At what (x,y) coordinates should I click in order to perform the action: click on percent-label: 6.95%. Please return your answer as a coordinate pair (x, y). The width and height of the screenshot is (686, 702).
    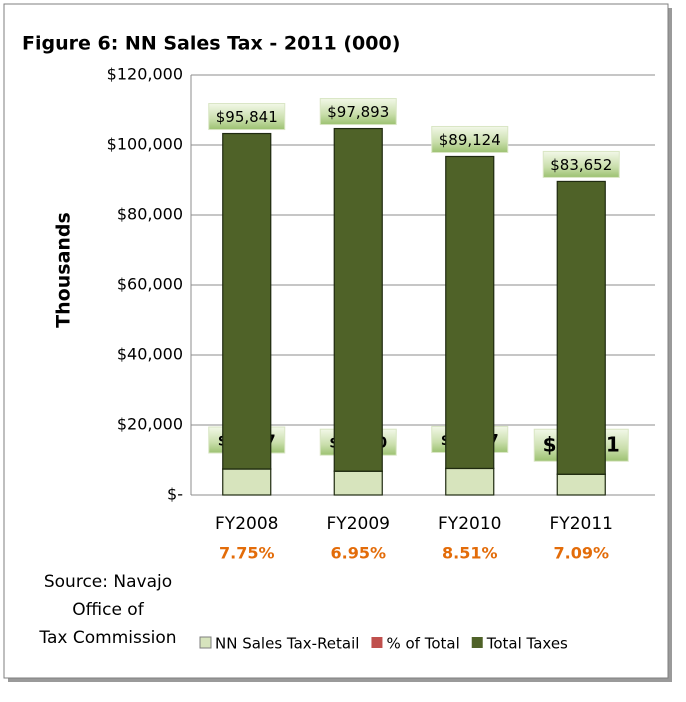
    Looking at the image, I should click on (358, 553).